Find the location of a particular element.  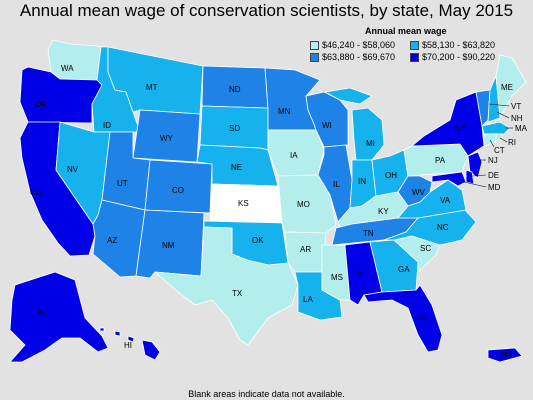

state-label-az: AZ is located at coordinates (112, 240).